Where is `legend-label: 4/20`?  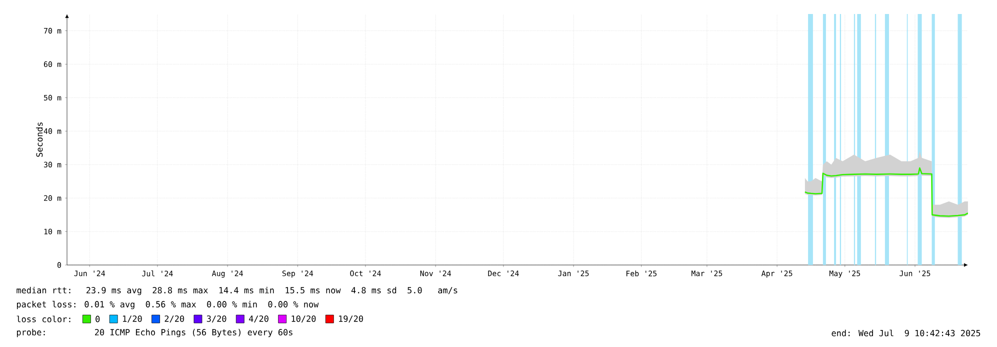
legend-label: 4/20 is located at coordinates (258, 319).